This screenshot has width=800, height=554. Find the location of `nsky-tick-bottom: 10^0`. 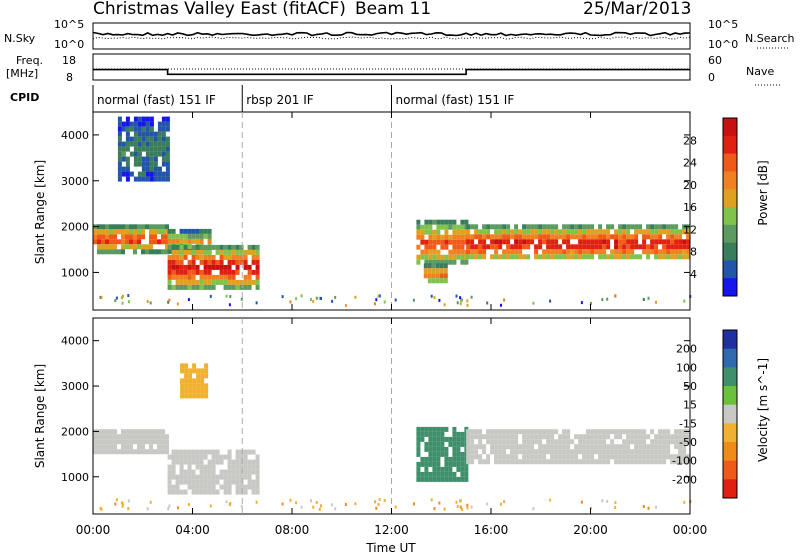

nsky-tick-bottom: 10^0 is located at coordinates (69, 44).